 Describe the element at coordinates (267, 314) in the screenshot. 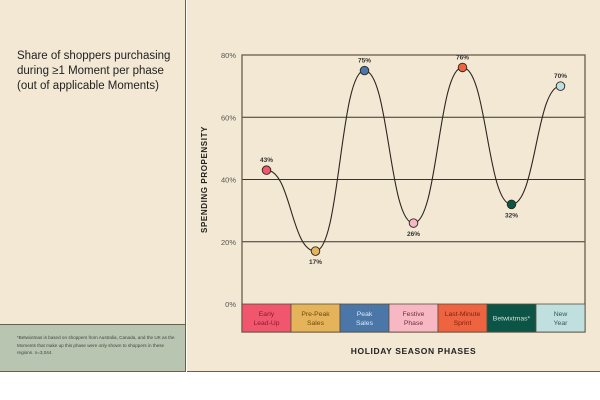

I see `category-label: Early` at that location.